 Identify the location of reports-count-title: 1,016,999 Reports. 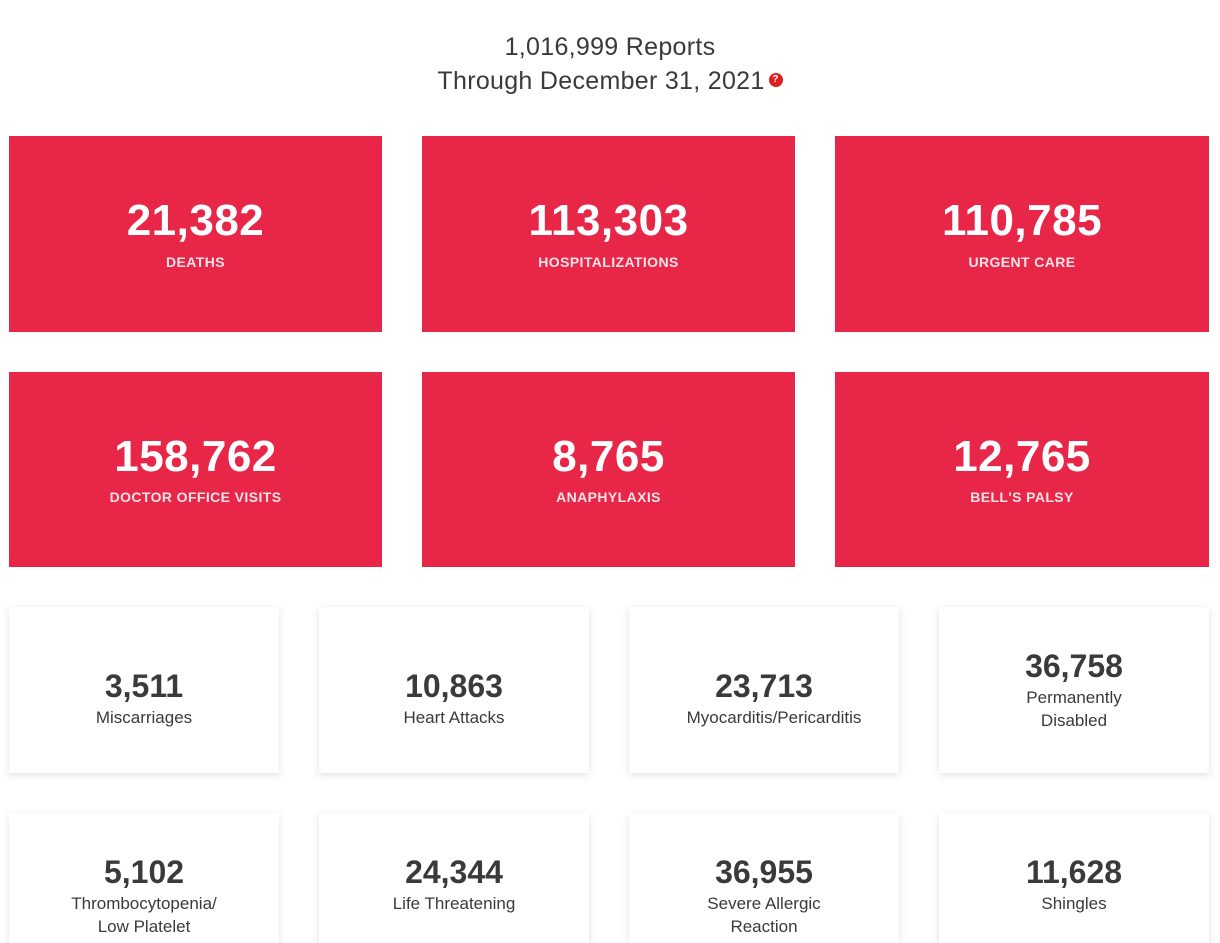
(610, 47).